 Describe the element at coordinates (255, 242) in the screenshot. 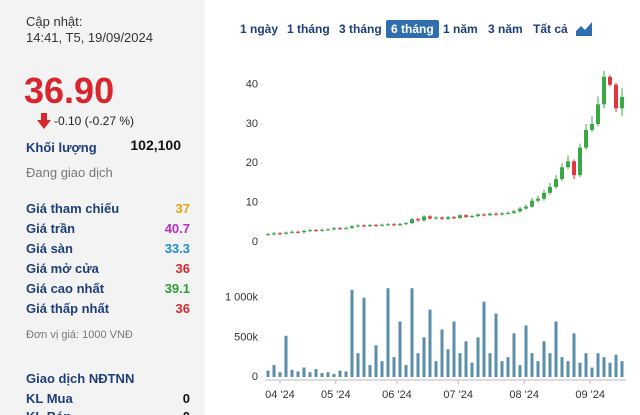

I see `y-tick-label: 0` at that location.